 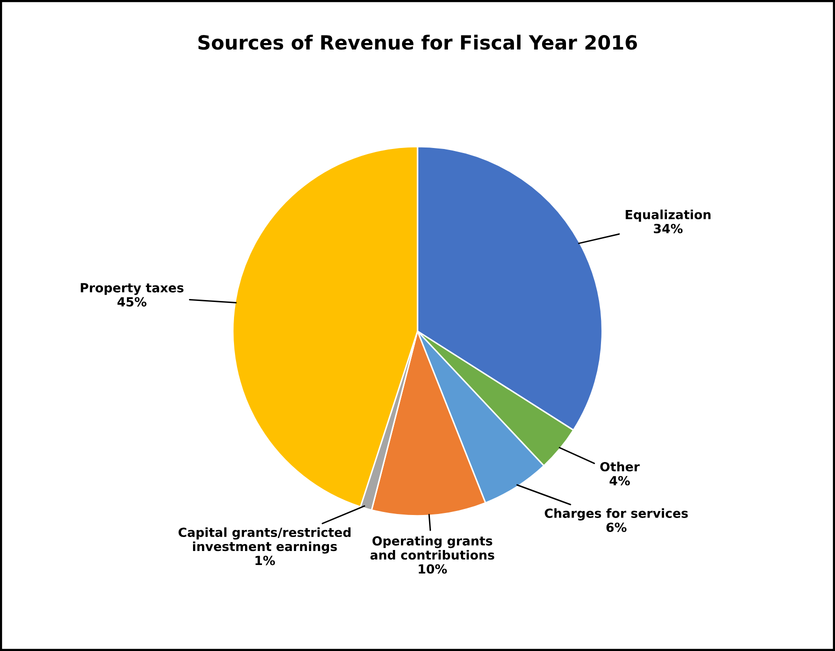 What do you see at coordinates (432, 548) in the screenshot?
I see `slice-label: Operating grants and contributions` at bounding box center [432, 548].